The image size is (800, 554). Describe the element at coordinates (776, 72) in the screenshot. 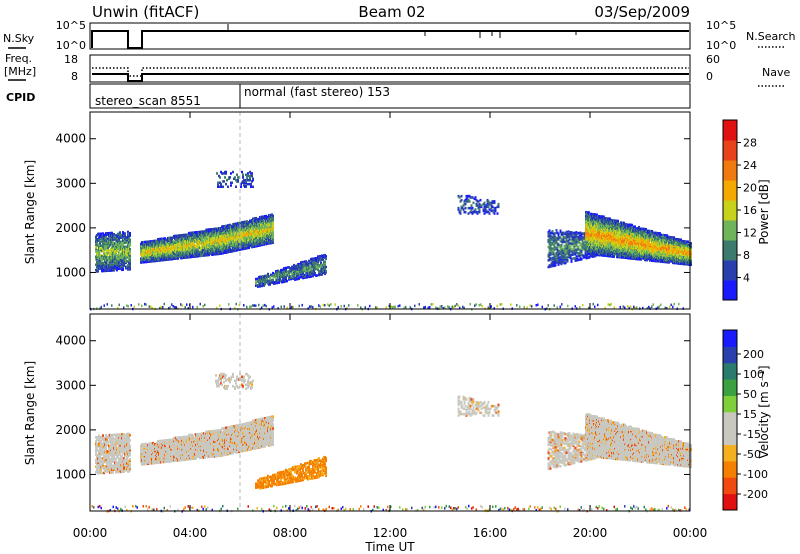

I see `nave-label: Nave` at that location.